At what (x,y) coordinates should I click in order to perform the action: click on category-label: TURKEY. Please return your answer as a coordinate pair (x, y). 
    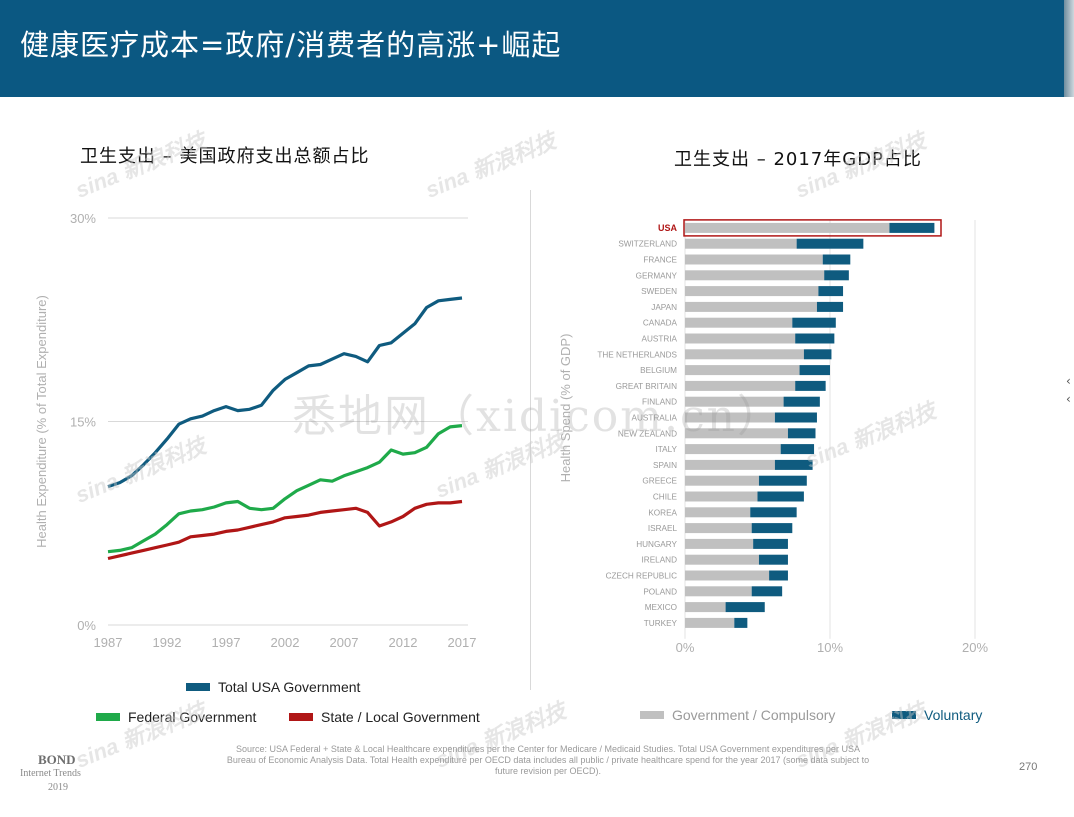
    Looking at the image, I should click on (661, 623).